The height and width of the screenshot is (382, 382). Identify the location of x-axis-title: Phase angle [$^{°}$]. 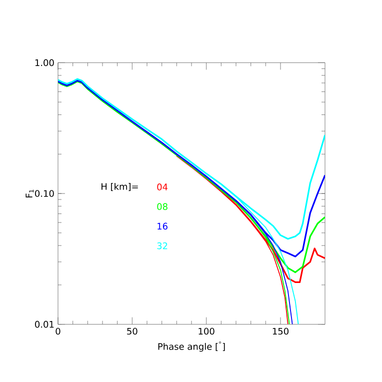
(191, 347).